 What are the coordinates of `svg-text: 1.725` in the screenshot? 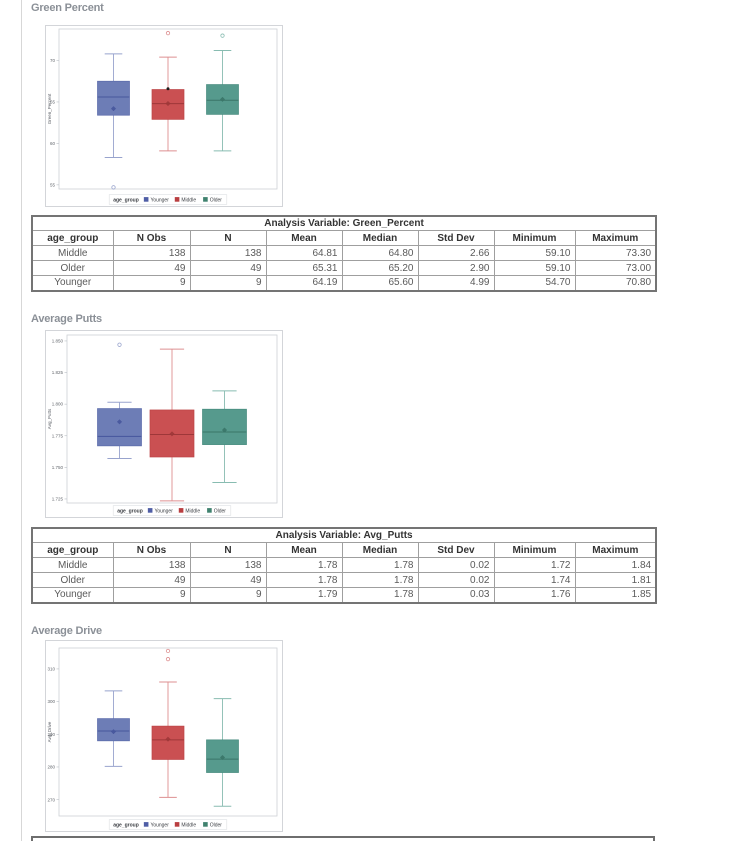 It's located at (58, 499).